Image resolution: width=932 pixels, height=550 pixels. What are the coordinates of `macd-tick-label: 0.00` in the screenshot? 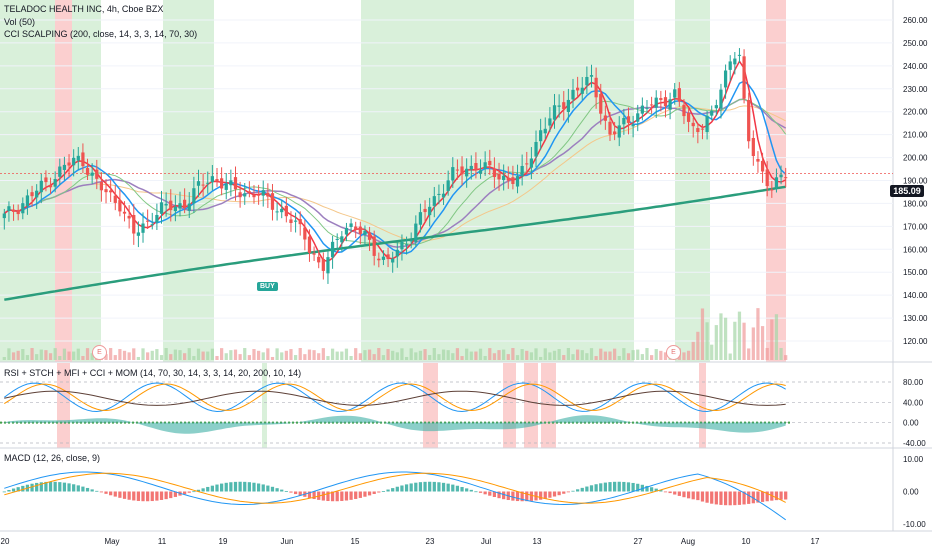 It's located at (911, 492).